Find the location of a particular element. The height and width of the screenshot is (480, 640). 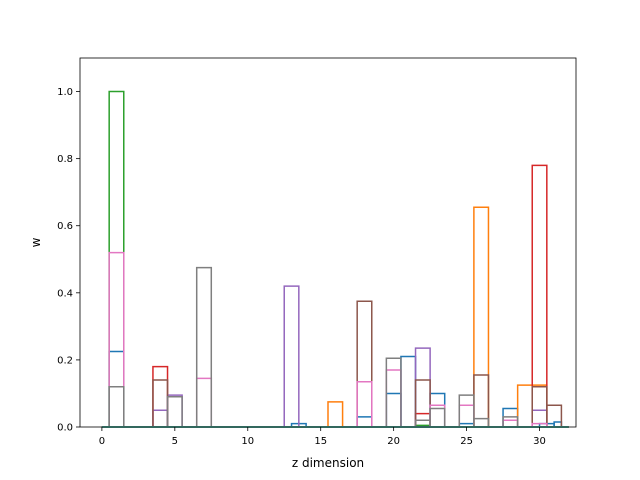

x-tick-label: 20 is located at coordinates (393, 441).